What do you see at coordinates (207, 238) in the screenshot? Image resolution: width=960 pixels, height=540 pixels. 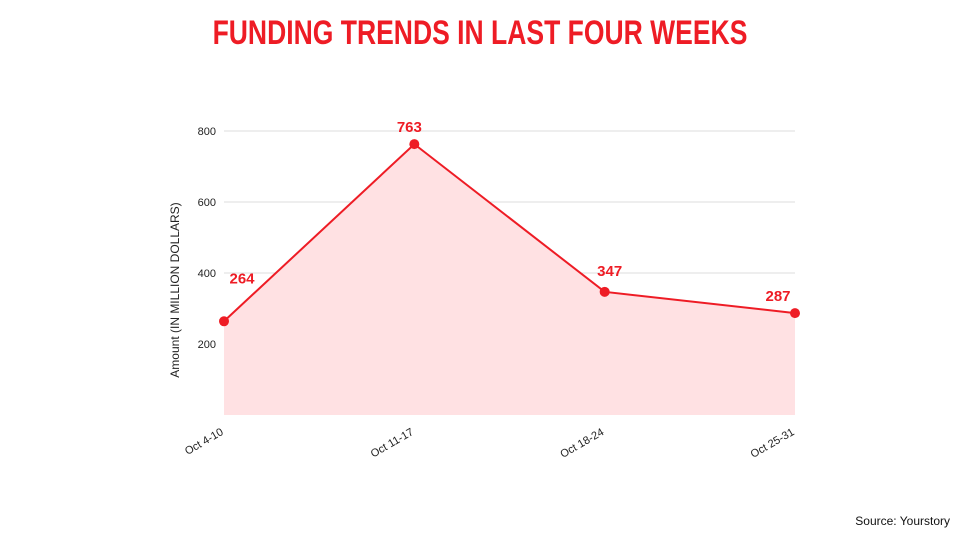 I see `yticks-layer: 200 400 600 800` at bounding box center [207, 238].